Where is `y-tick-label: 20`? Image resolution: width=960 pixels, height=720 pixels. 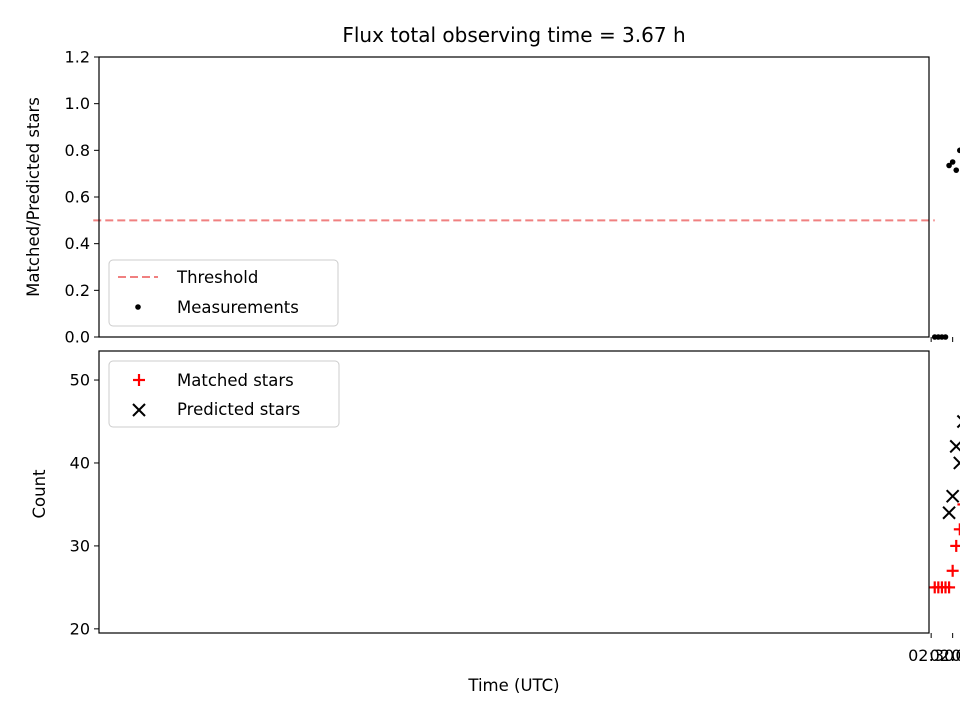 y-tick-label: 20 is located at coordinates (80, 628).